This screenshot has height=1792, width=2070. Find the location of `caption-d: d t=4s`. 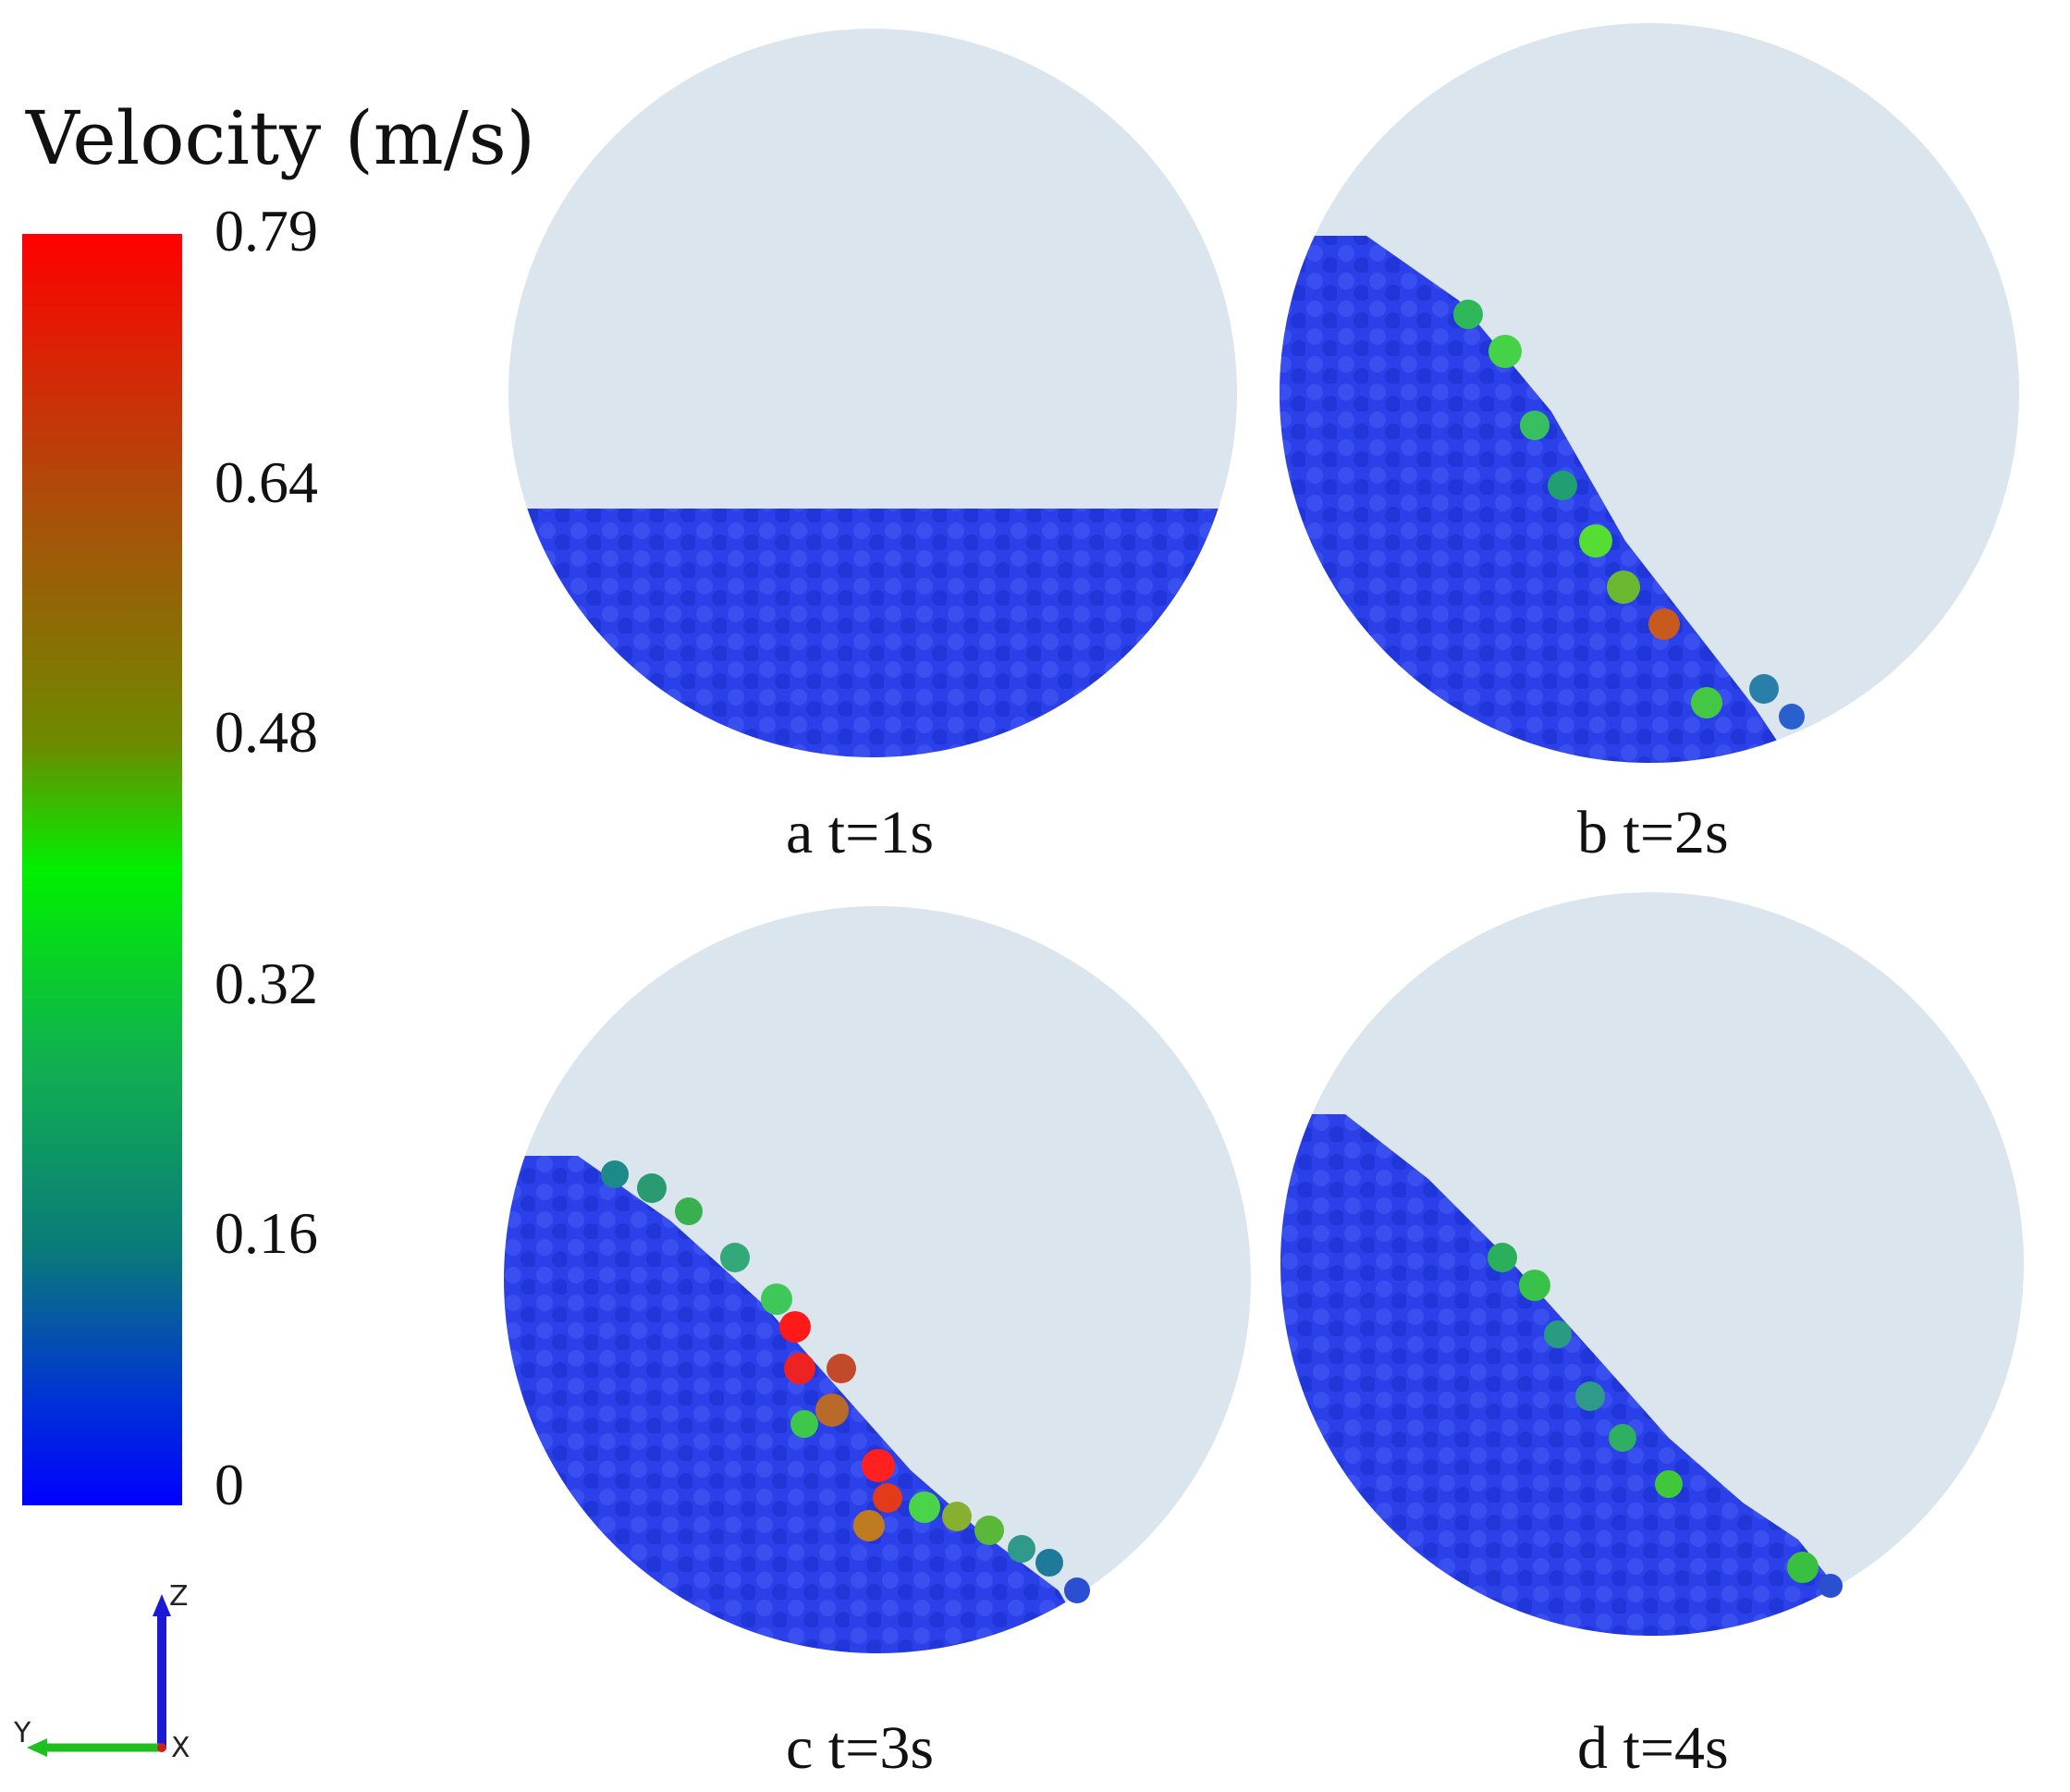

caption-d: d t=4s is located at coordinates (1653, 1748).